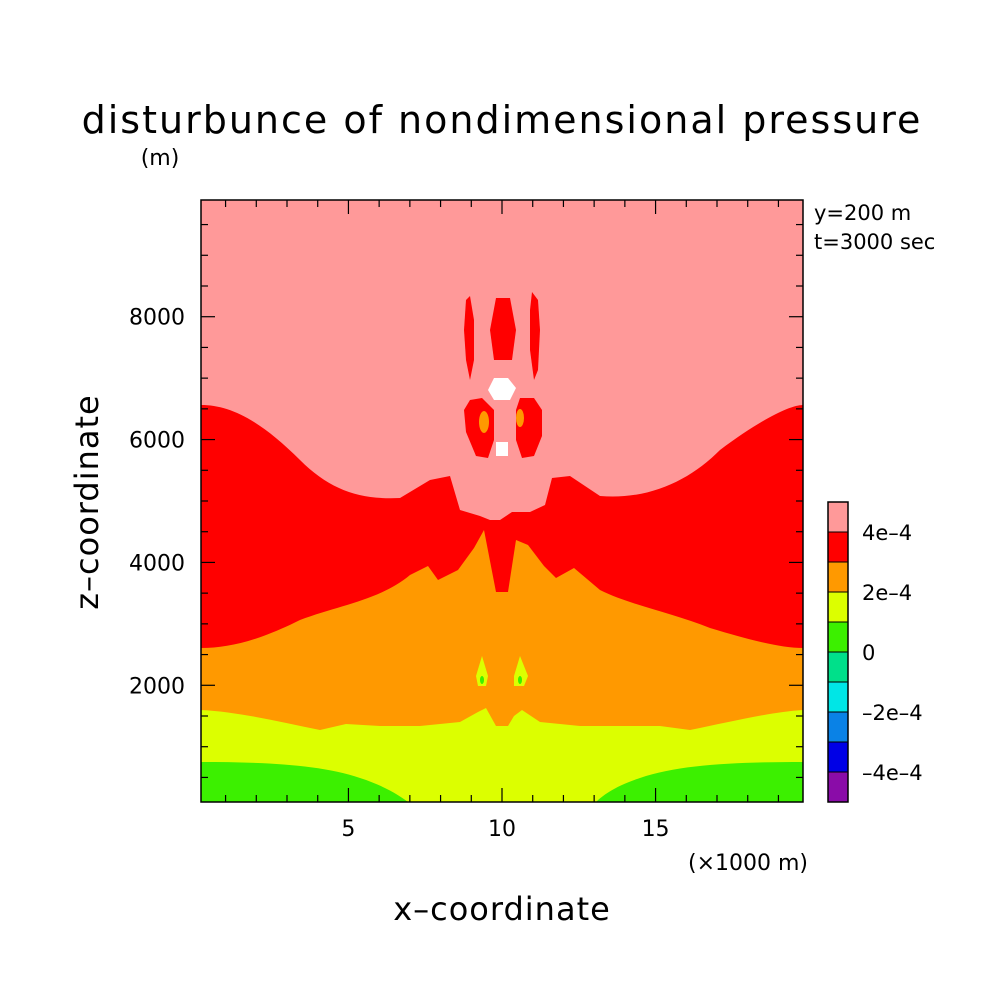 Image resolution: width=1004 pixels, height=1004 pixels. I want to click on colorbar-tick-label: 2e–4, so click(887, 593).